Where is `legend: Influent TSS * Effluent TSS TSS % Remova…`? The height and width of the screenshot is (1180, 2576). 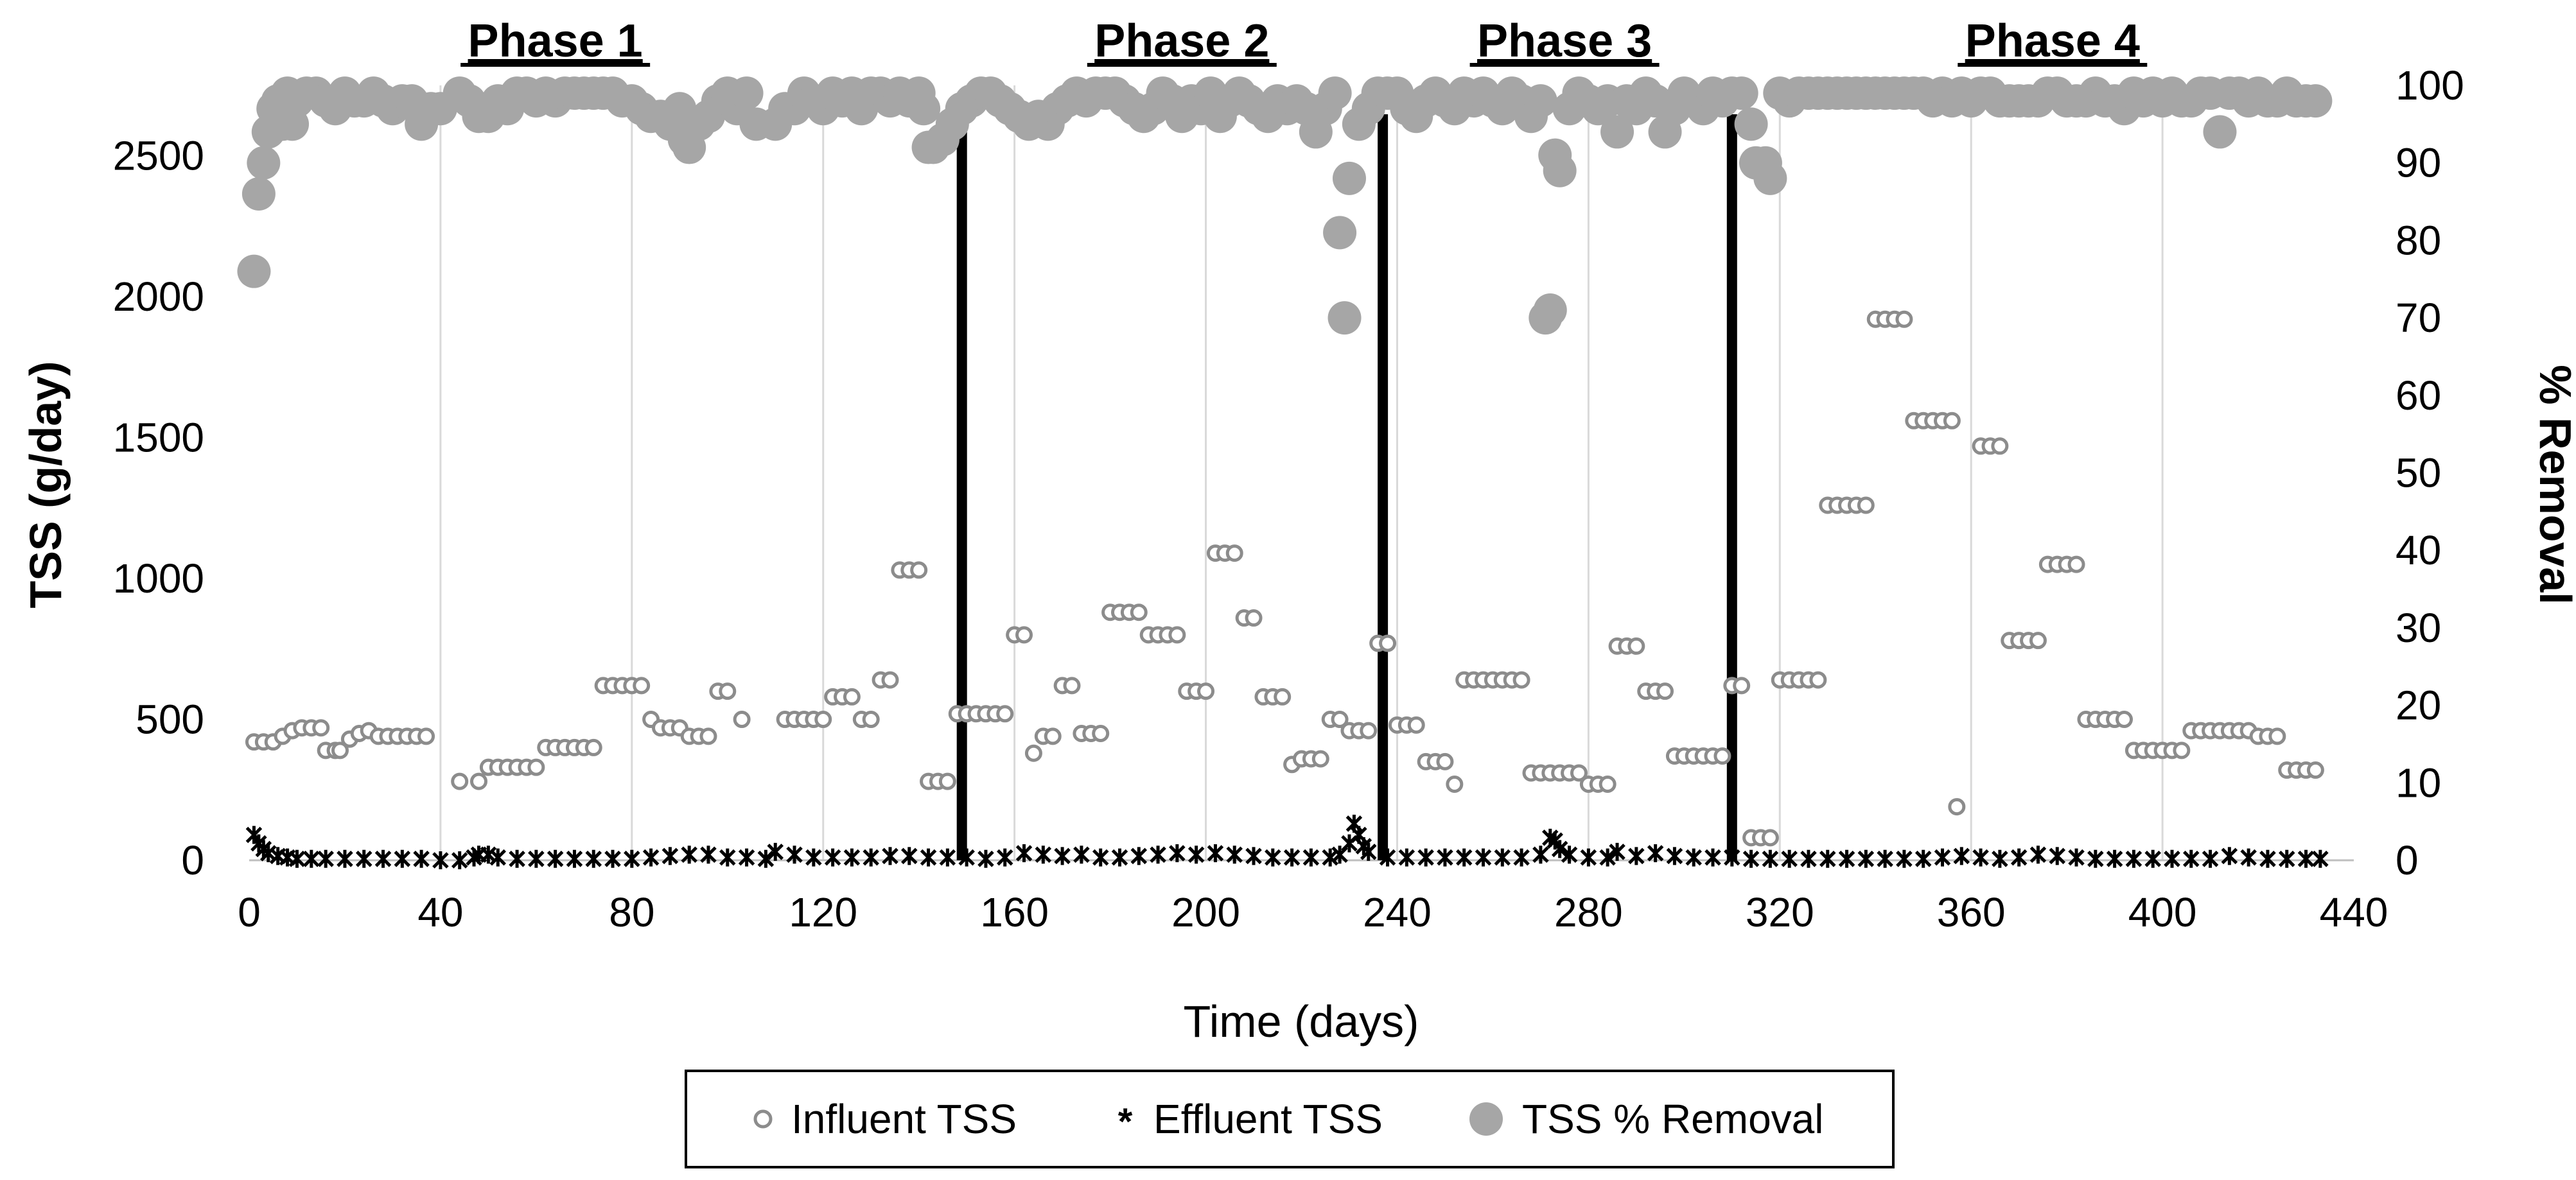
legend: Influent TSS * Effluent TSS TSS % Remova… is located at coordinates (1290, 1119).